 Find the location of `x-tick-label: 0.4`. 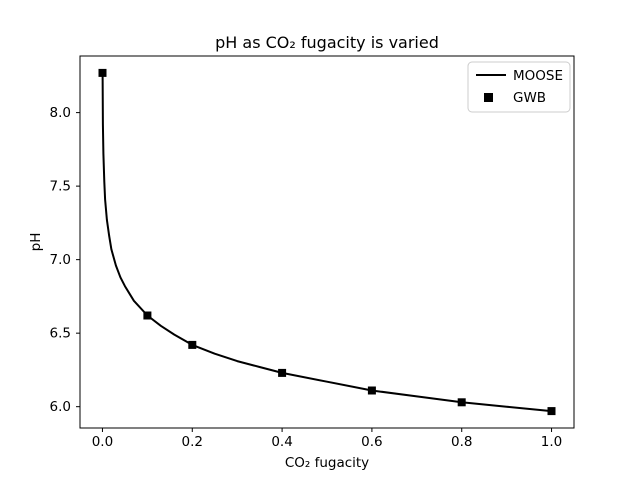

x-tick-label: 0.4 is located at coordinates (281, 442).